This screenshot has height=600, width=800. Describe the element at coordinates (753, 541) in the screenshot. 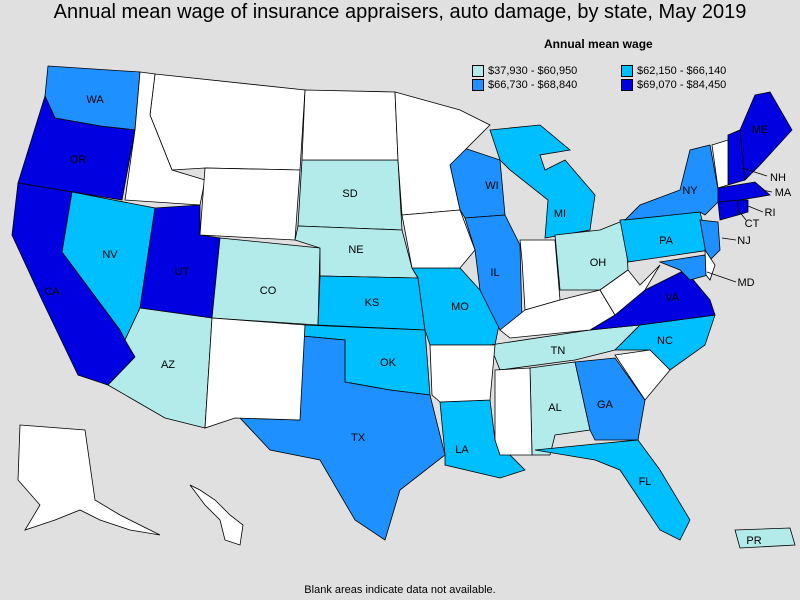

I see `state-label-pr: PR` at that location.